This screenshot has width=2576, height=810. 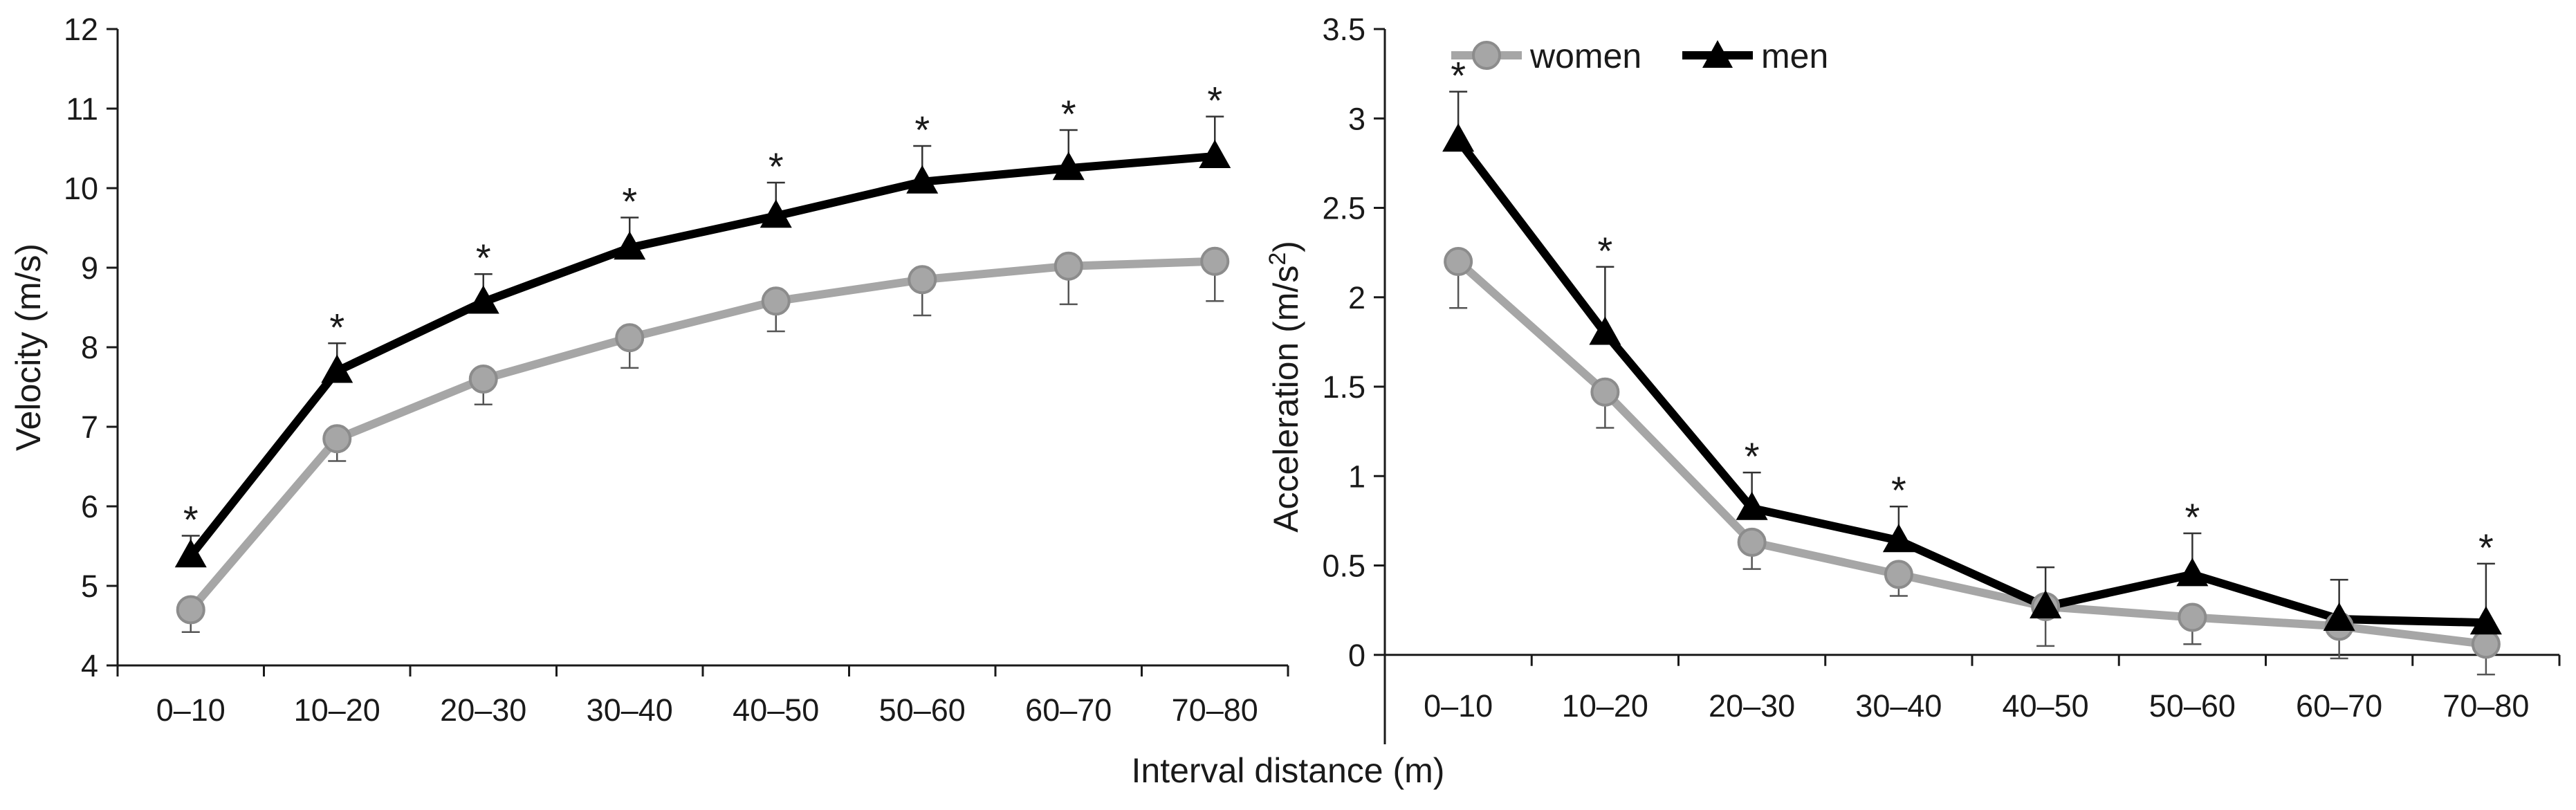 What do you see at coordinates (1356, 298) in the screenshot?
I see `y-tick-label: 2` at bounding box center [1356, 298].